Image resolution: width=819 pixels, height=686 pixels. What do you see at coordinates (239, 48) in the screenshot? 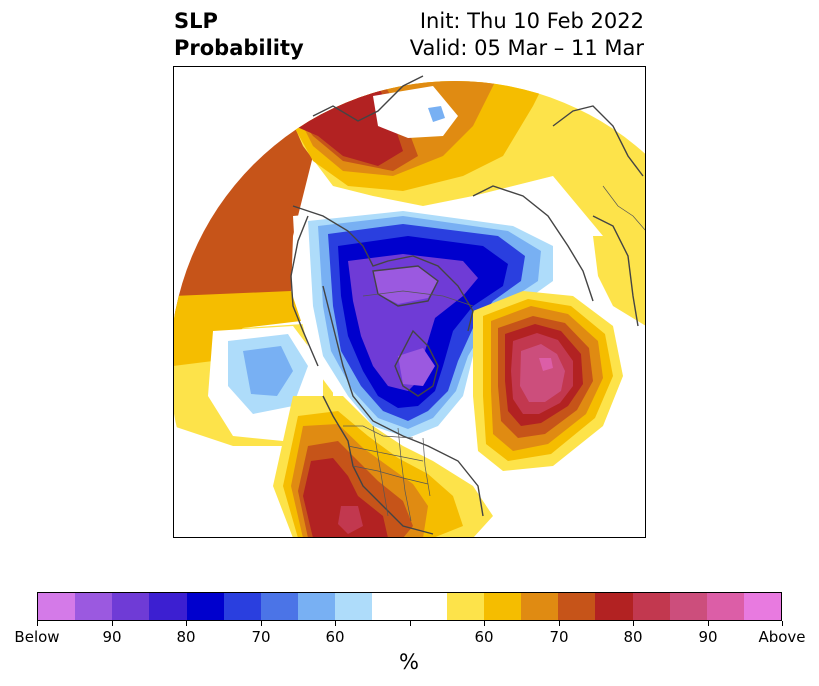
I see `title-product: Probability` at bounding box center [239, 48].